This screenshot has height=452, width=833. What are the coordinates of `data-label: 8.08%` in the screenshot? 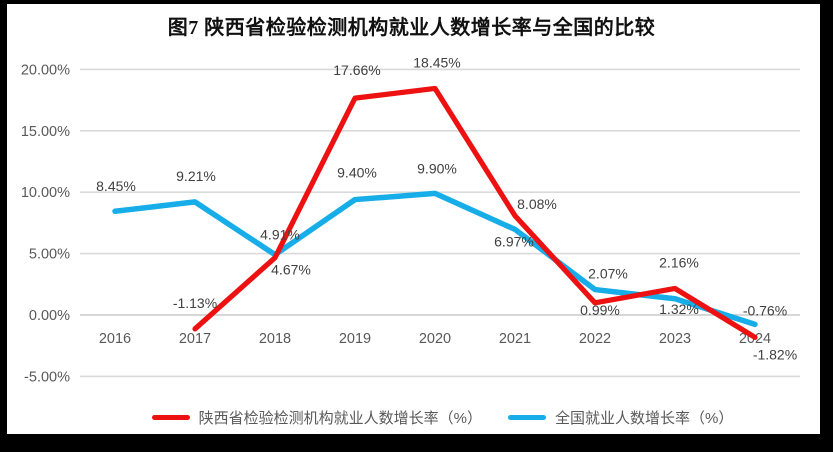 It's located at (537, 204).